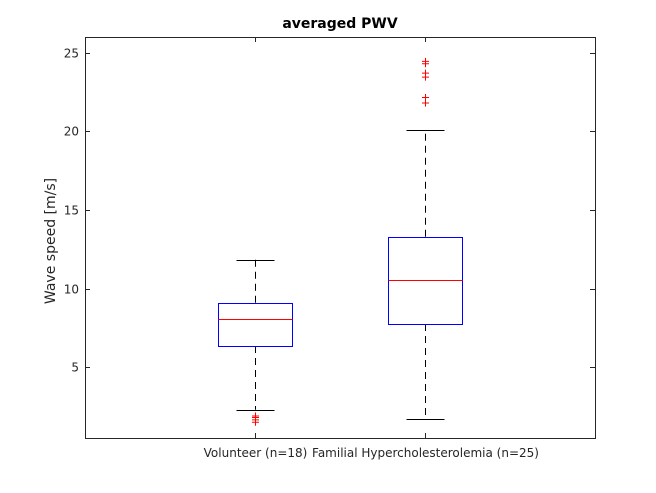 This screenshot has height=493, width=656. Describe the element at coordinates (255, 325) in the screenshot. I see `iqr-box` at that location.